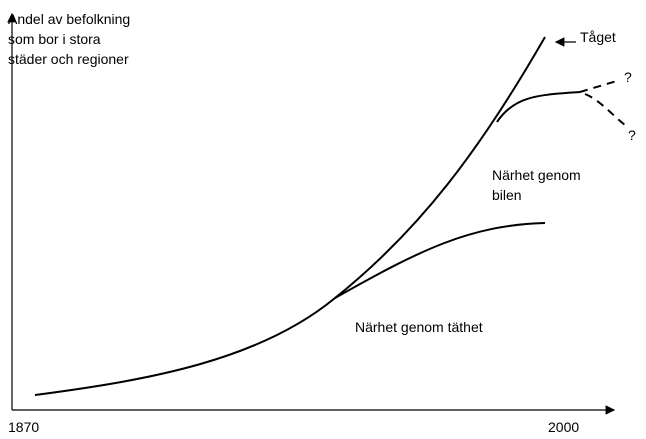  What do you see at coordinates (440, 260) in the screenshot?
I see `density-curve` at bounding box center [440, 260].